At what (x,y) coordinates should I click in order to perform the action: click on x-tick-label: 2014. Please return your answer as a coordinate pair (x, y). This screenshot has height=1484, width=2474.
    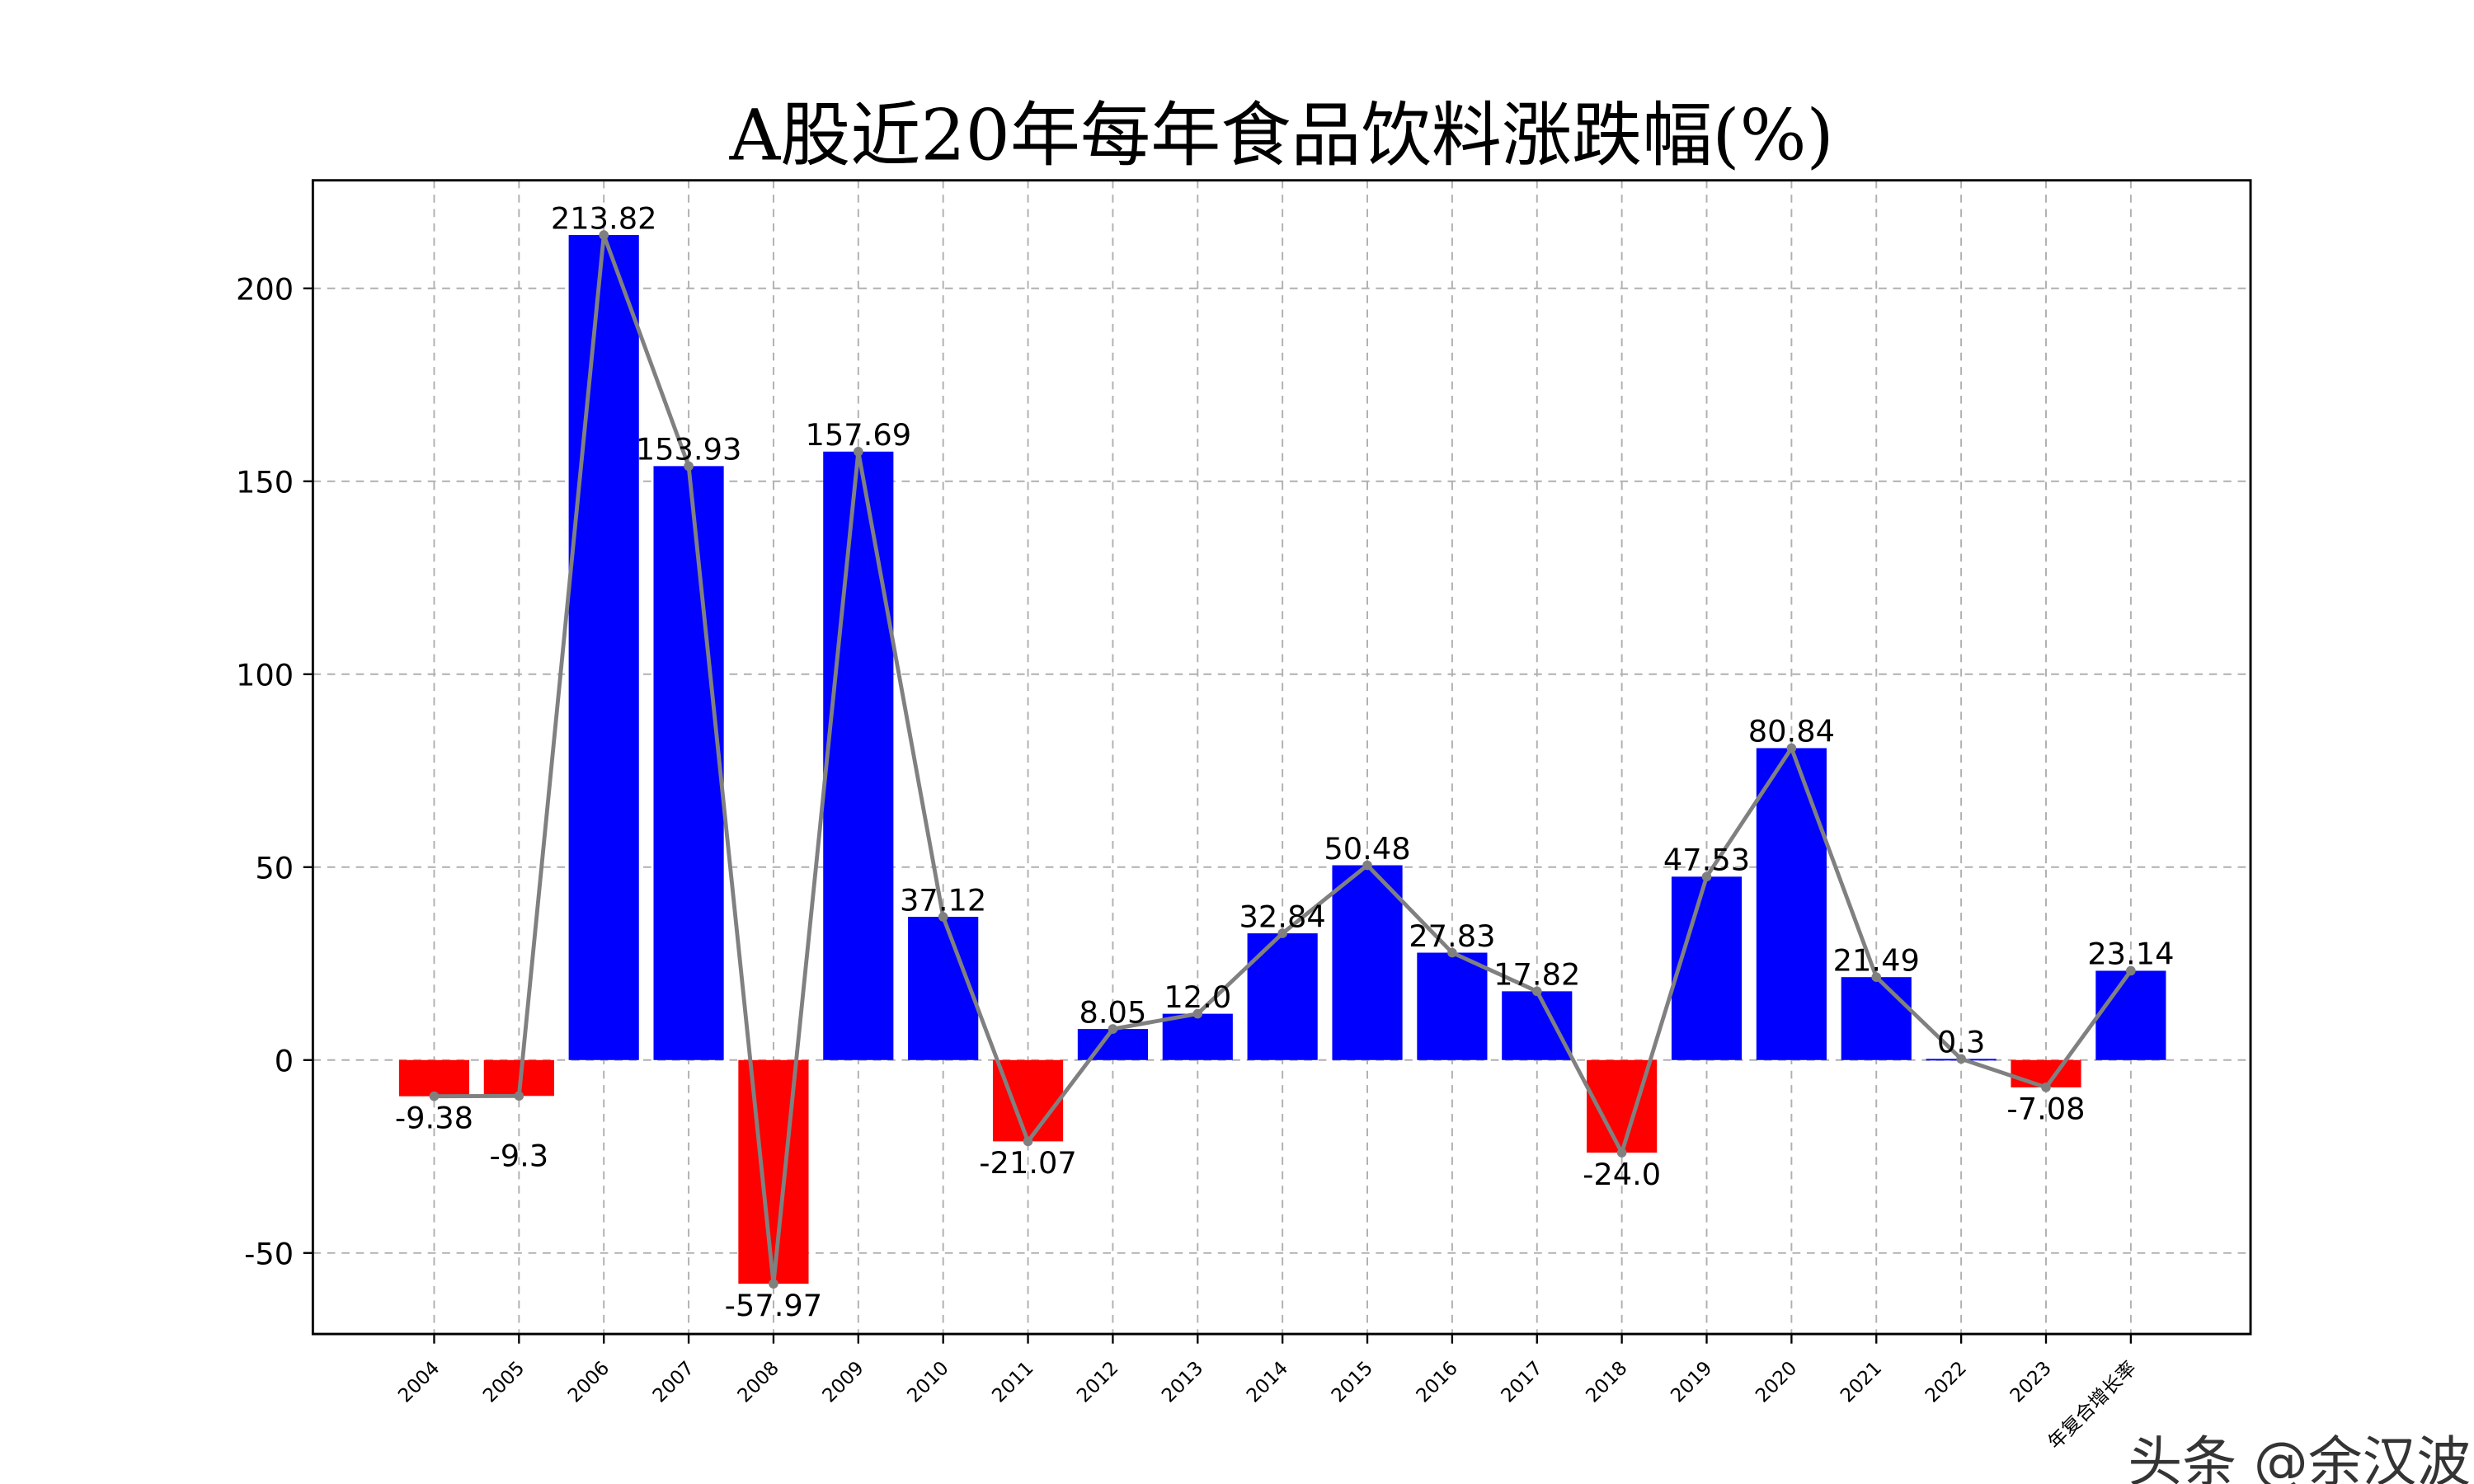
    Looking at the image, I should click on (1267, 1382).